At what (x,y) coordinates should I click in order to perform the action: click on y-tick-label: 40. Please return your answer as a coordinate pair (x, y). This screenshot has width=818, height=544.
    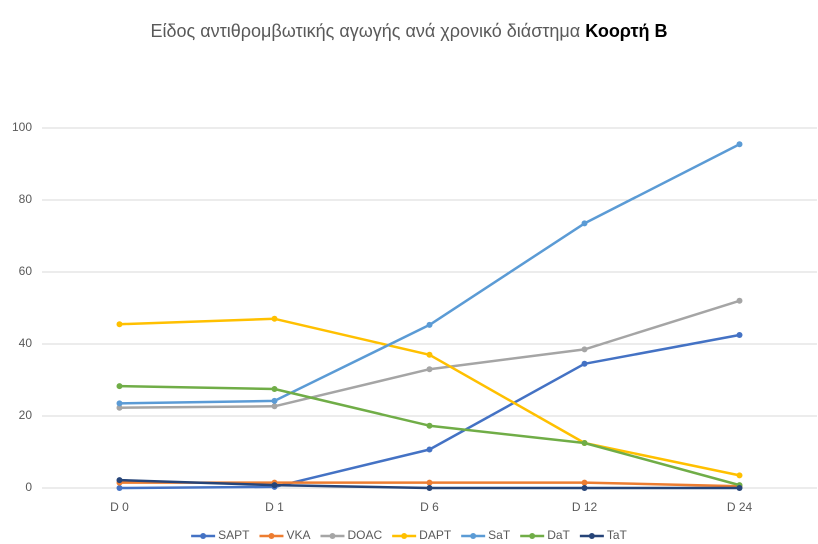
    Looking at the image, I should click on (26, 343).